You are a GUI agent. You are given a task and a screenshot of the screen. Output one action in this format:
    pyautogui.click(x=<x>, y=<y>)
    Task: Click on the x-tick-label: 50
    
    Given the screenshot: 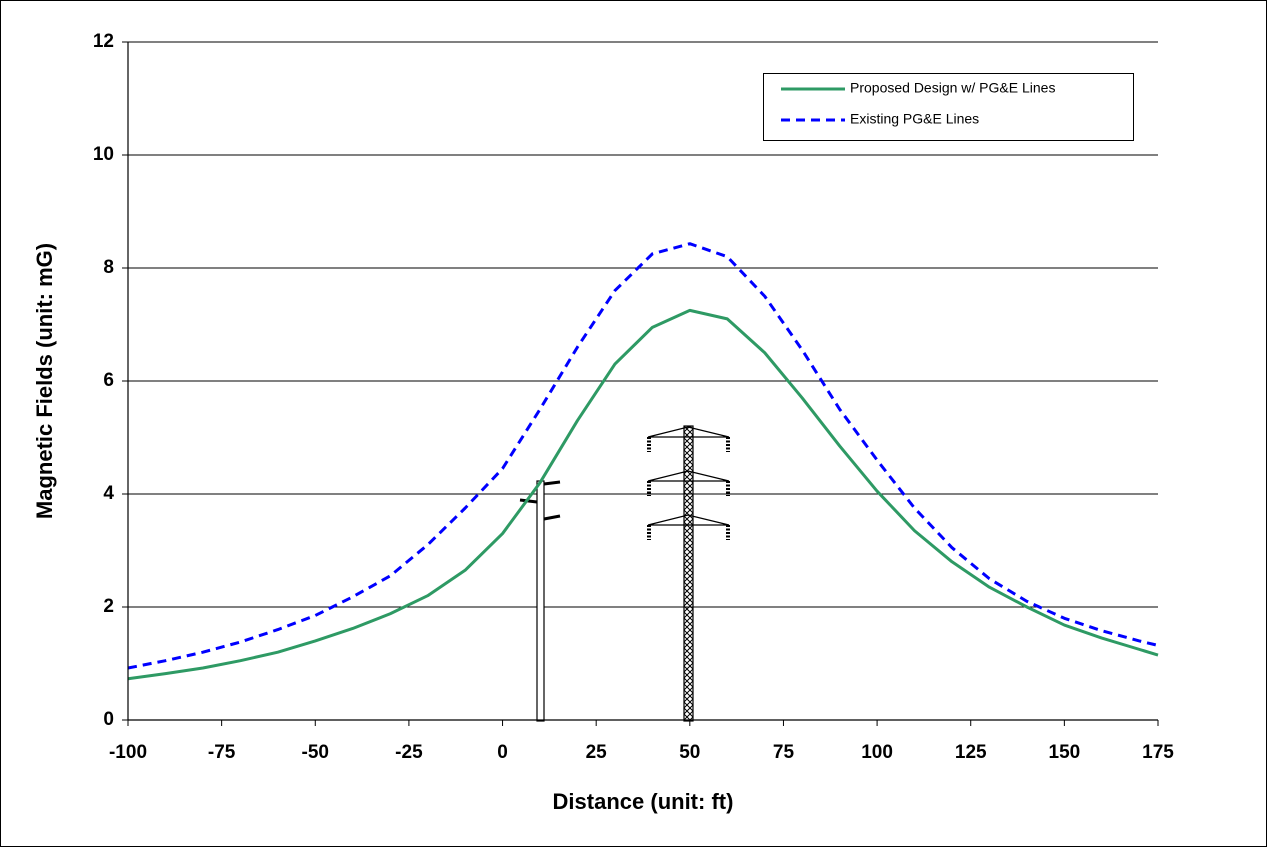 What is the action you would take?
    pyautogui.click(x=689, y=752)
    